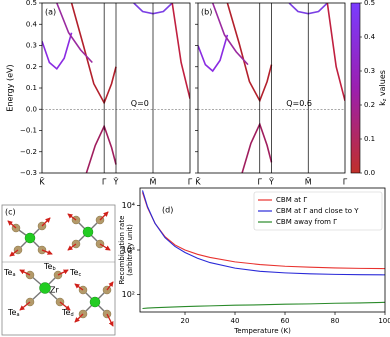 Image resolution: width=390 pixels, height=337 pixels. Describe the element at coordinates (10, 212) in the screenshot. I see `panel-label: (c)` at that location.